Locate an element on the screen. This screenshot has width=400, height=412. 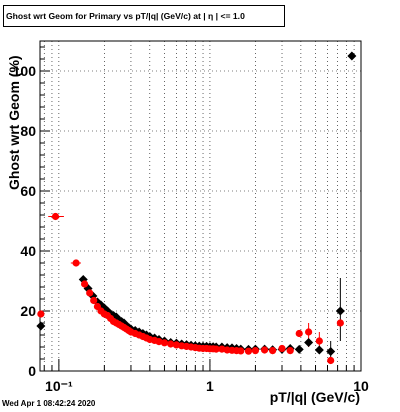
y-axis-label: Ghost wrt Geom (%) is located at coordinates (14, 122).